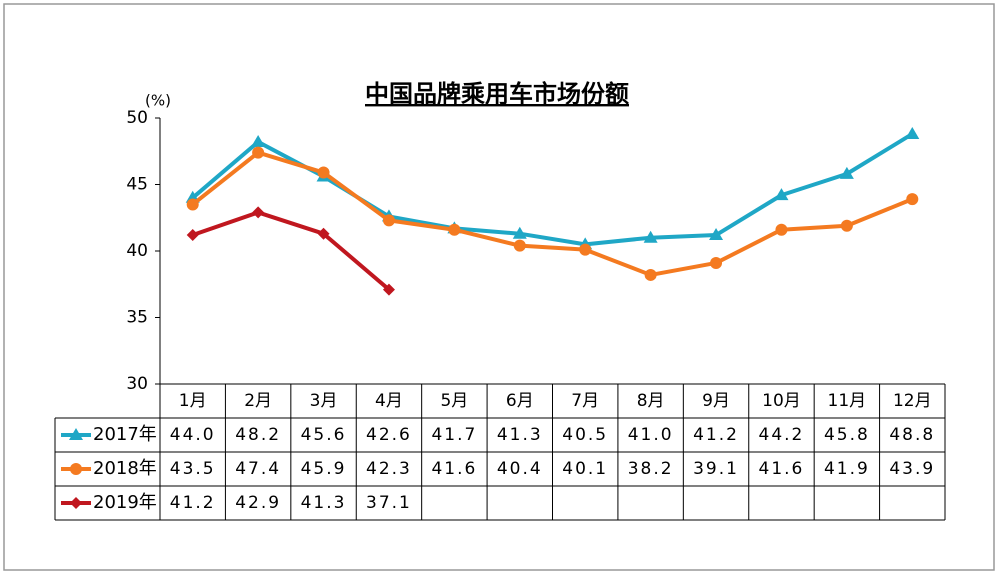  I want to click on table-cell: 41.7, so click(454, 435).